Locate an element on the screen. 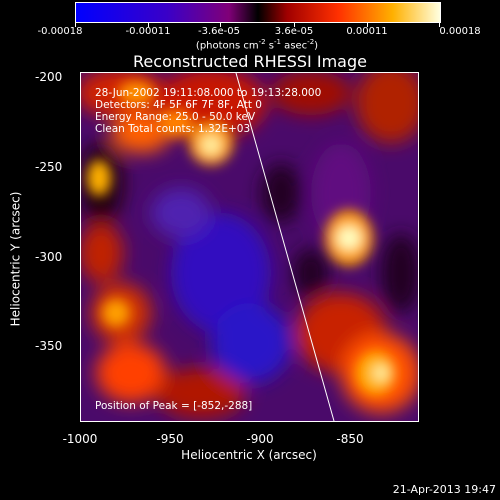  x-tick-label: -900 is located at coordinates (260, 439).